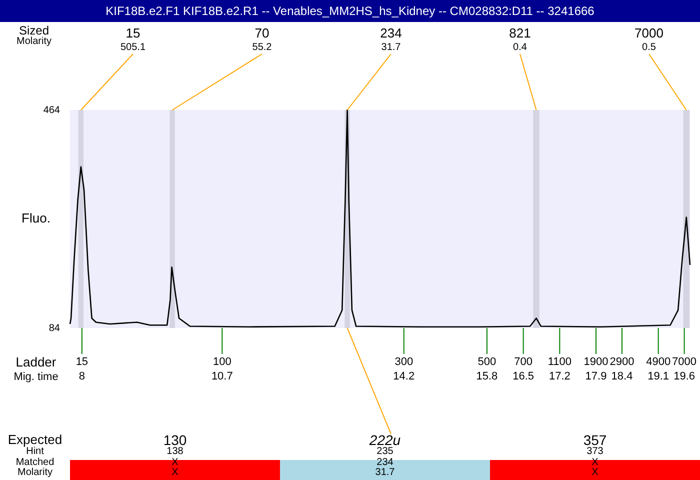 This screenshot has height=480, width=700. Describe the element at coordinates (487, 376) in the screenshot. I see `x-tick-label: 15.8` at that location.